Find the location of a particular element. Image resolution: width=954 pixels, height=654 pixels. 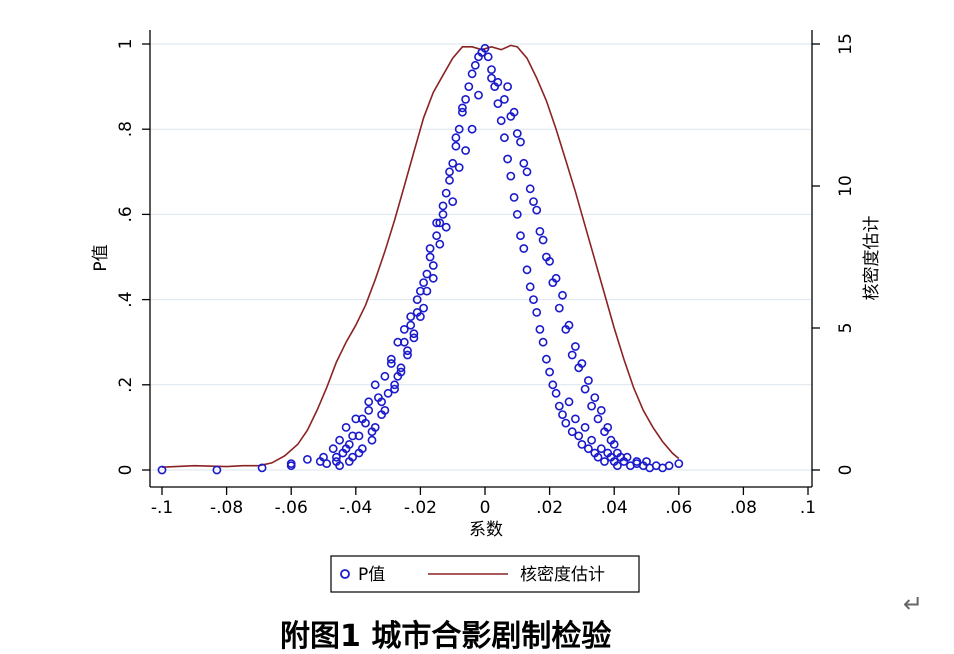

x-tick-label: -.06 is located at coordinates (291, 508).